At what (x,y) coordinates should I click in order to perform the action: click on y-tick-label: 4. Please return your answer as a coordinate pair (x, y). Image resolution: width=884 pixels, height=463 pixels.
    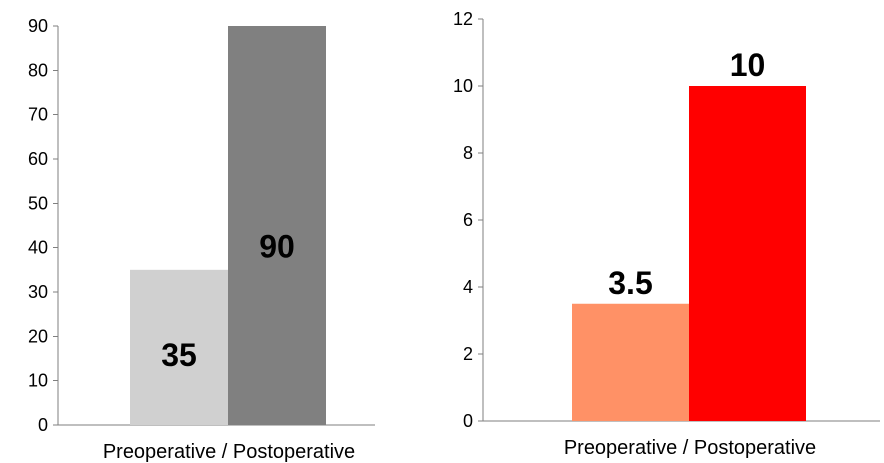
    Looking at the image, I should click on (468, 287).